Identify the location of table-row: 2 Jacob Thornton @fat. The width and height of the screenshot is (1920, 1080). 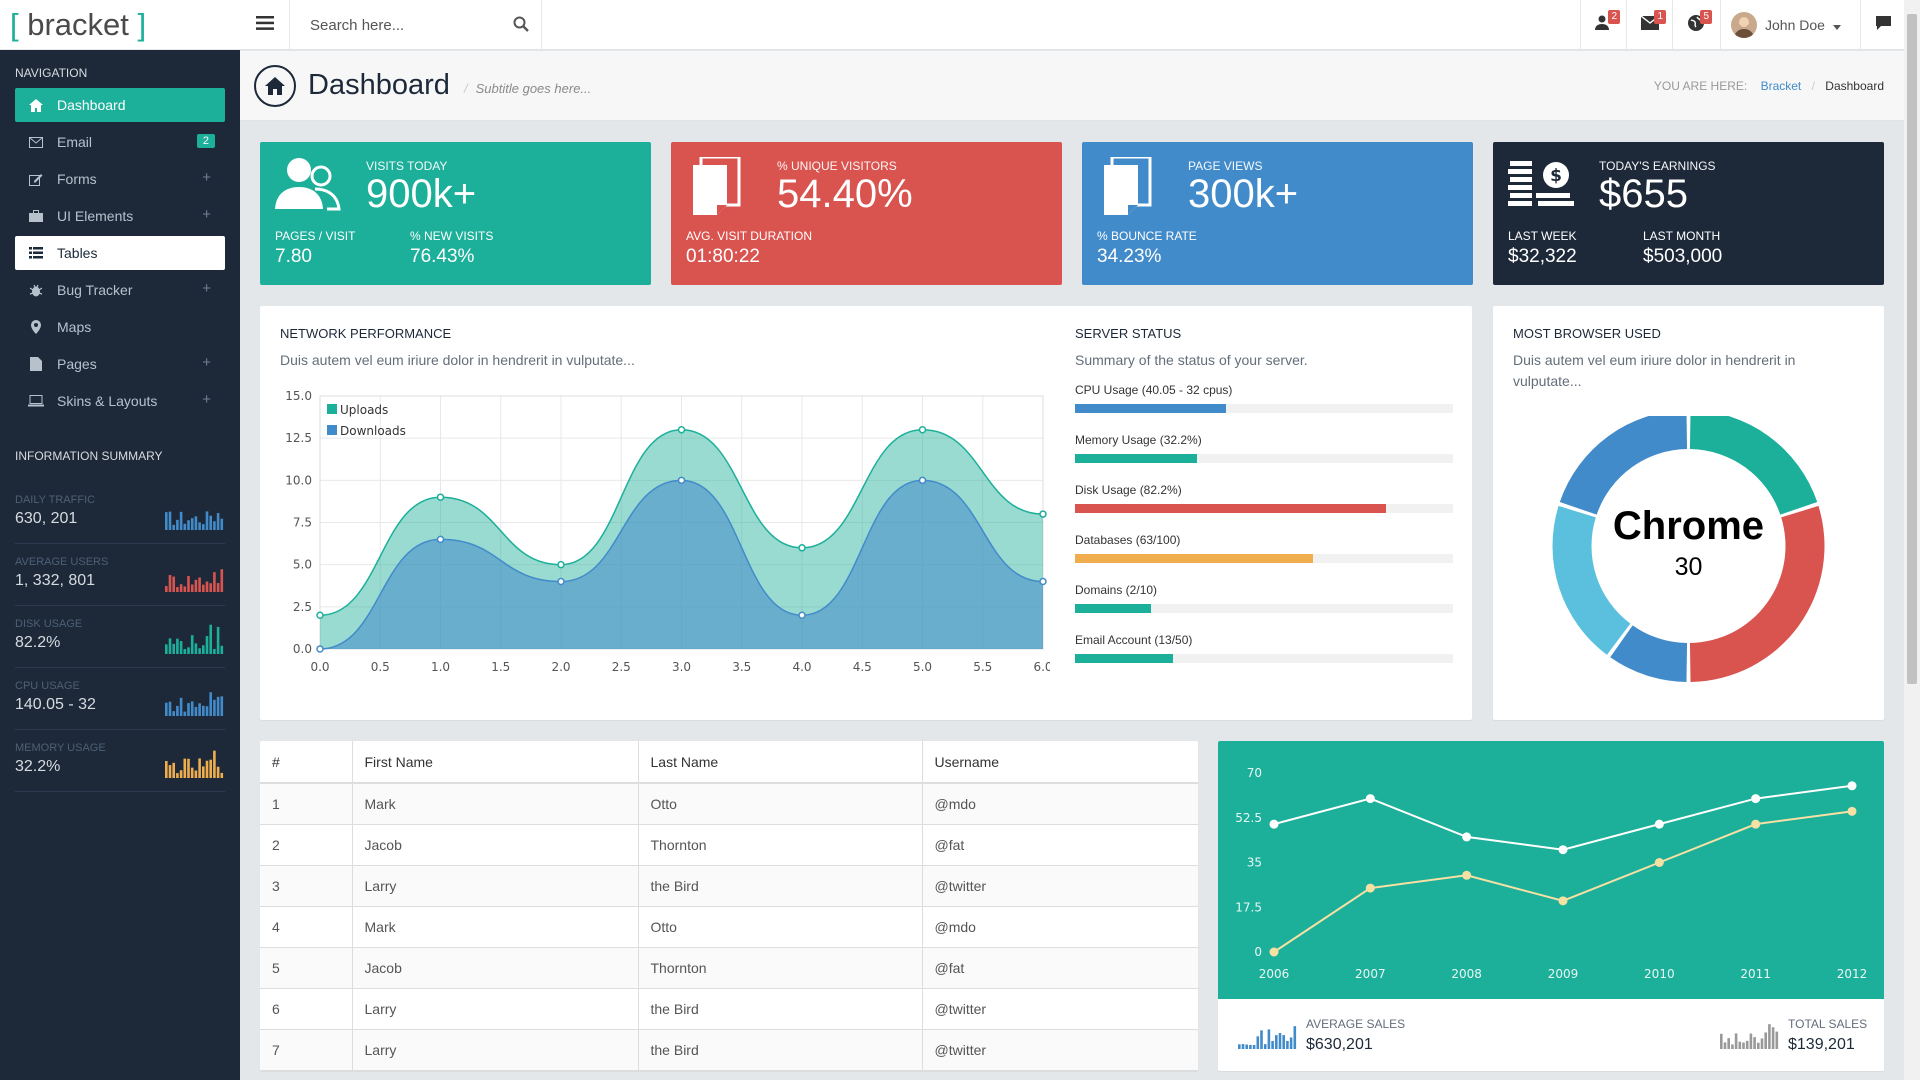
(729, 845).